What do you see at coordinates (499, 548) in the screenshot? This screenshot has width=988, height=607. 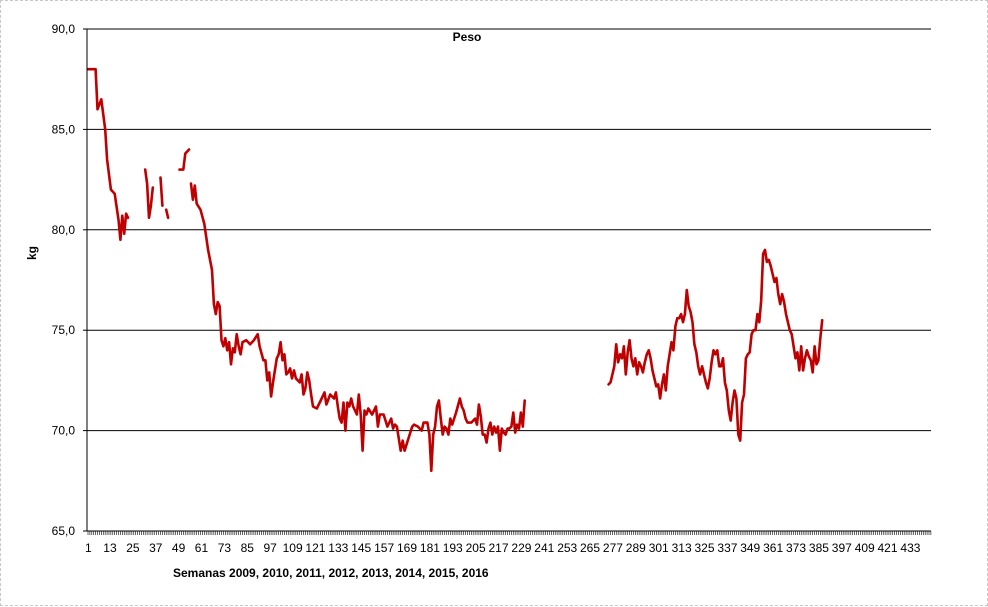 I see `x-tick-label: 217` at bounding box center [499, 548].